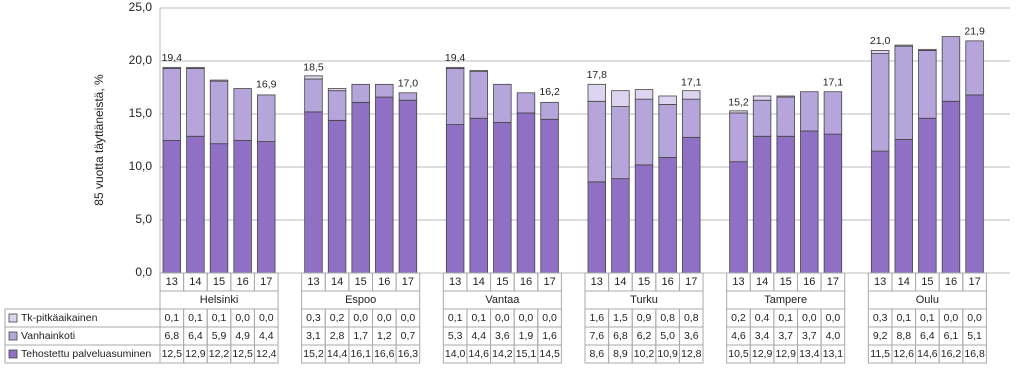 Image resolution: width=1024 pixels, height=381 pixels. What do you see at coordinates (951, 354) in the screenshot?
I see `table-value: 16,2` at bounding box center [951, 354].